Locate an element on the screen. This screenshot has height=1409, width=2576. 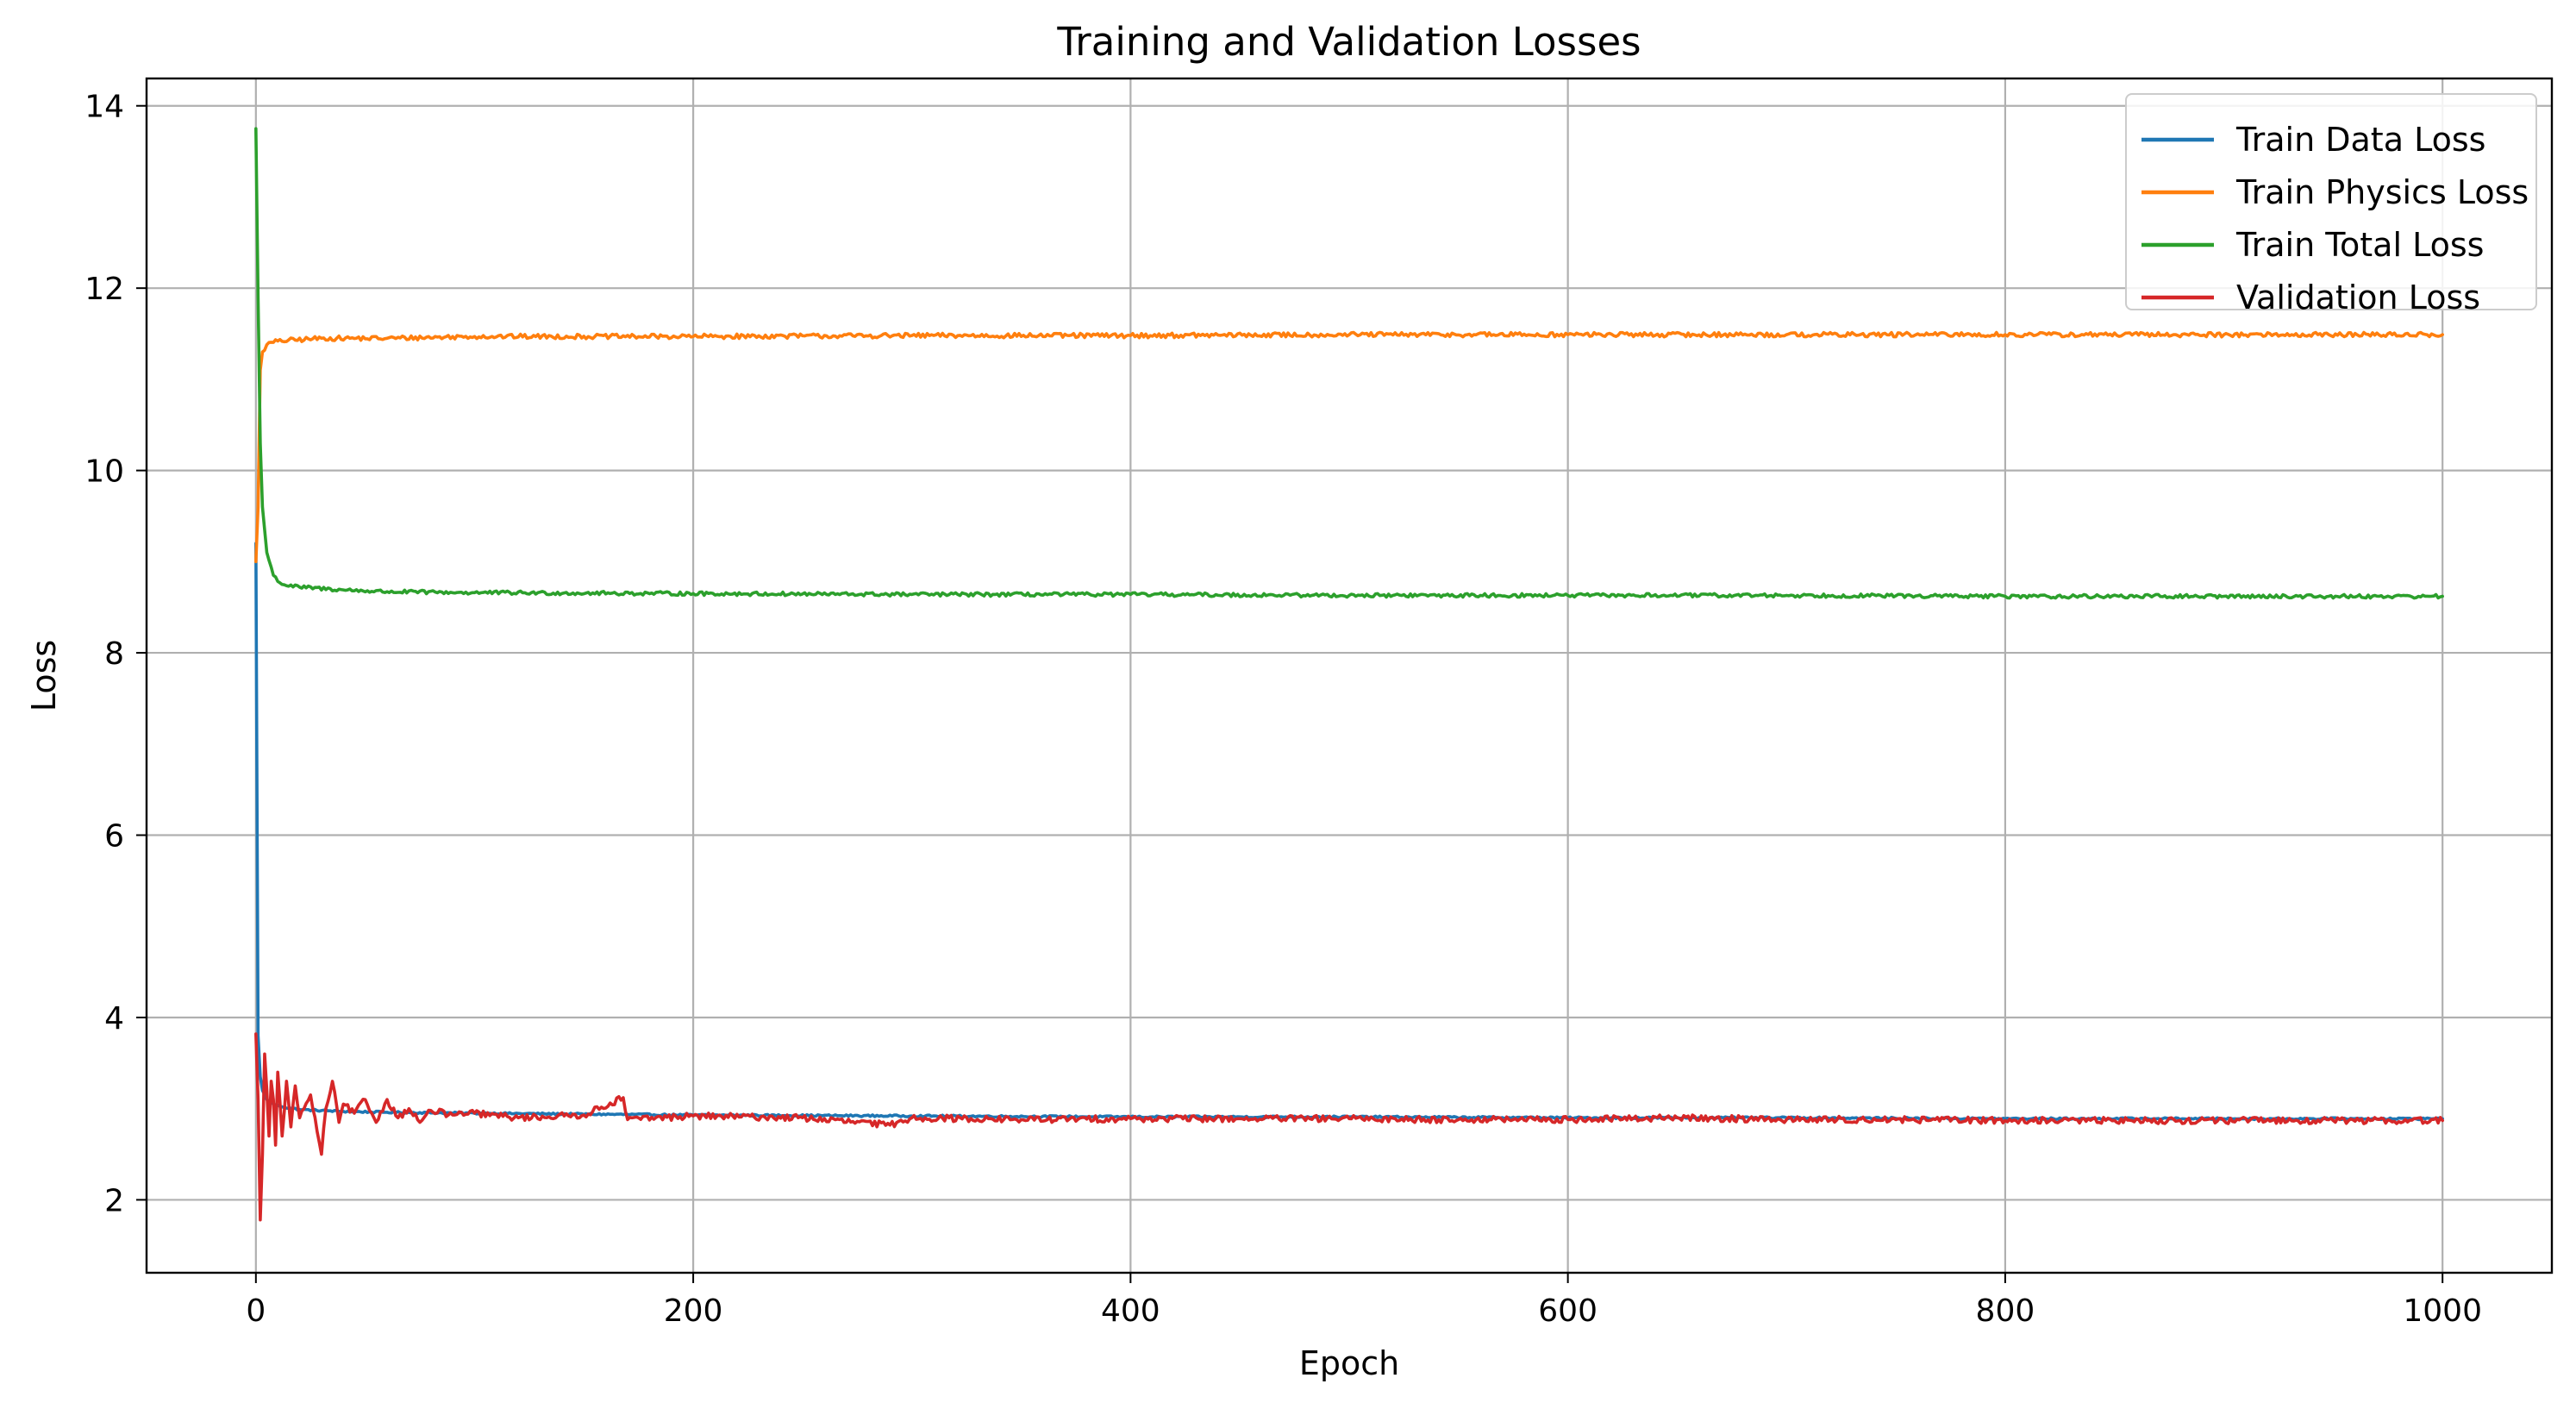
y-tick-label: 4 is located at coordinates (114, 1018).